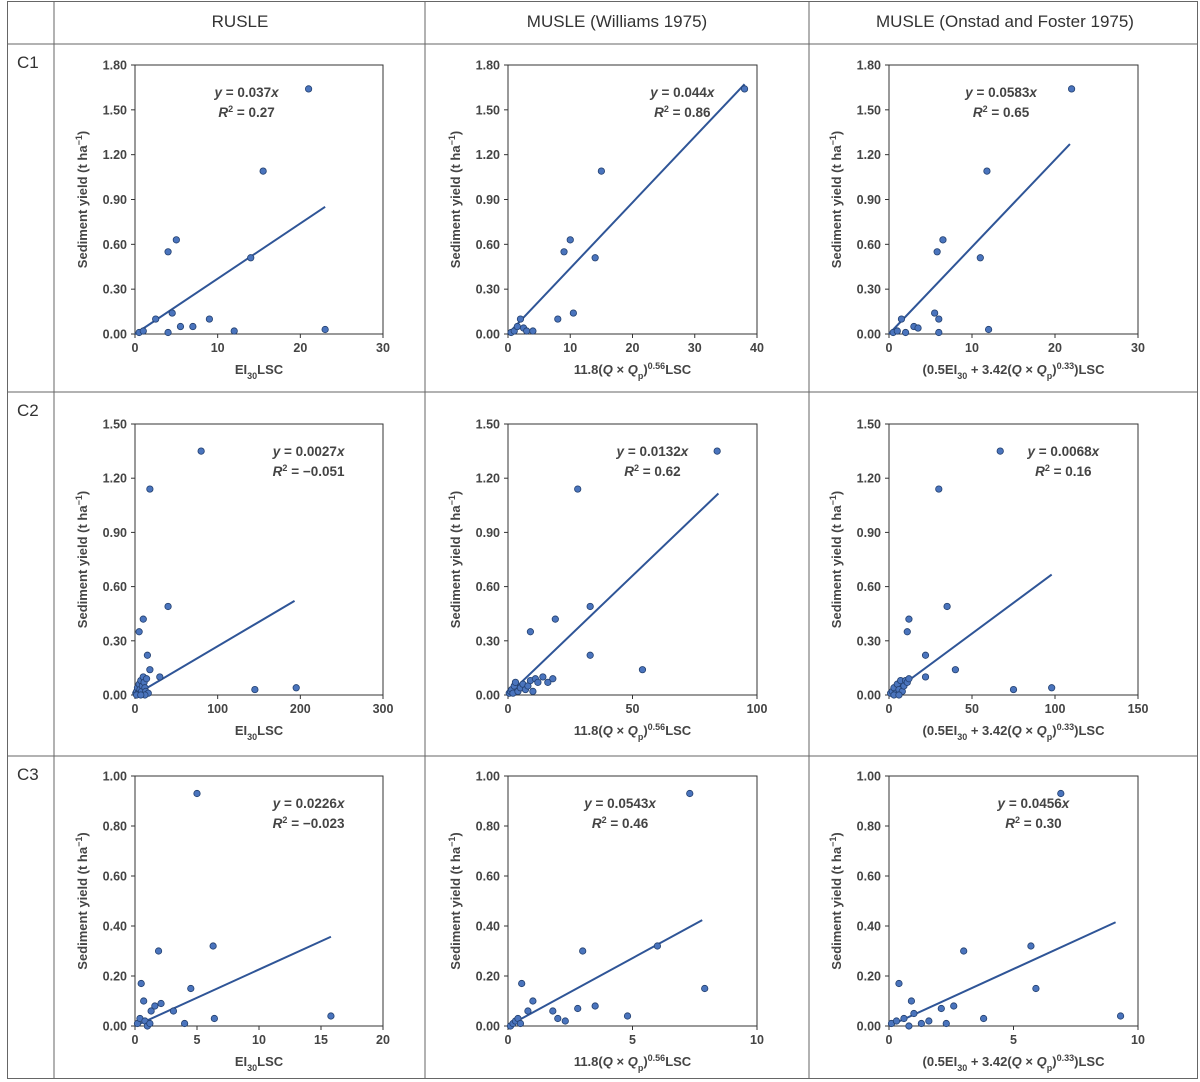 Image resolution: width=1200 pixels, height=1082 pixels. I want to click on equation-text: y = 0.0543x, so click(619, 803).